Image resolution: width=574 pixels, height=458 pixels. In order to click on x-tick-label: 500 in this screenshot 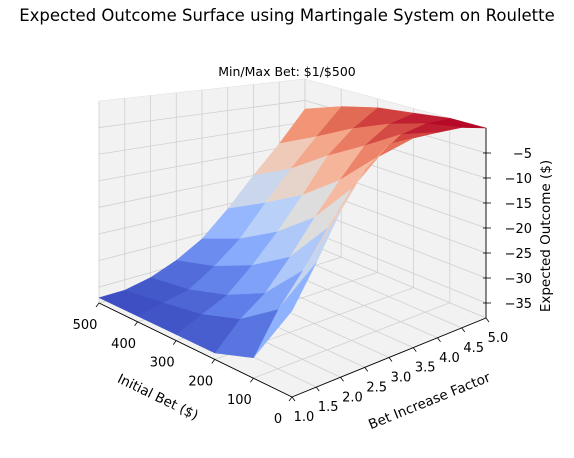, I will do `click(85, 325)`.